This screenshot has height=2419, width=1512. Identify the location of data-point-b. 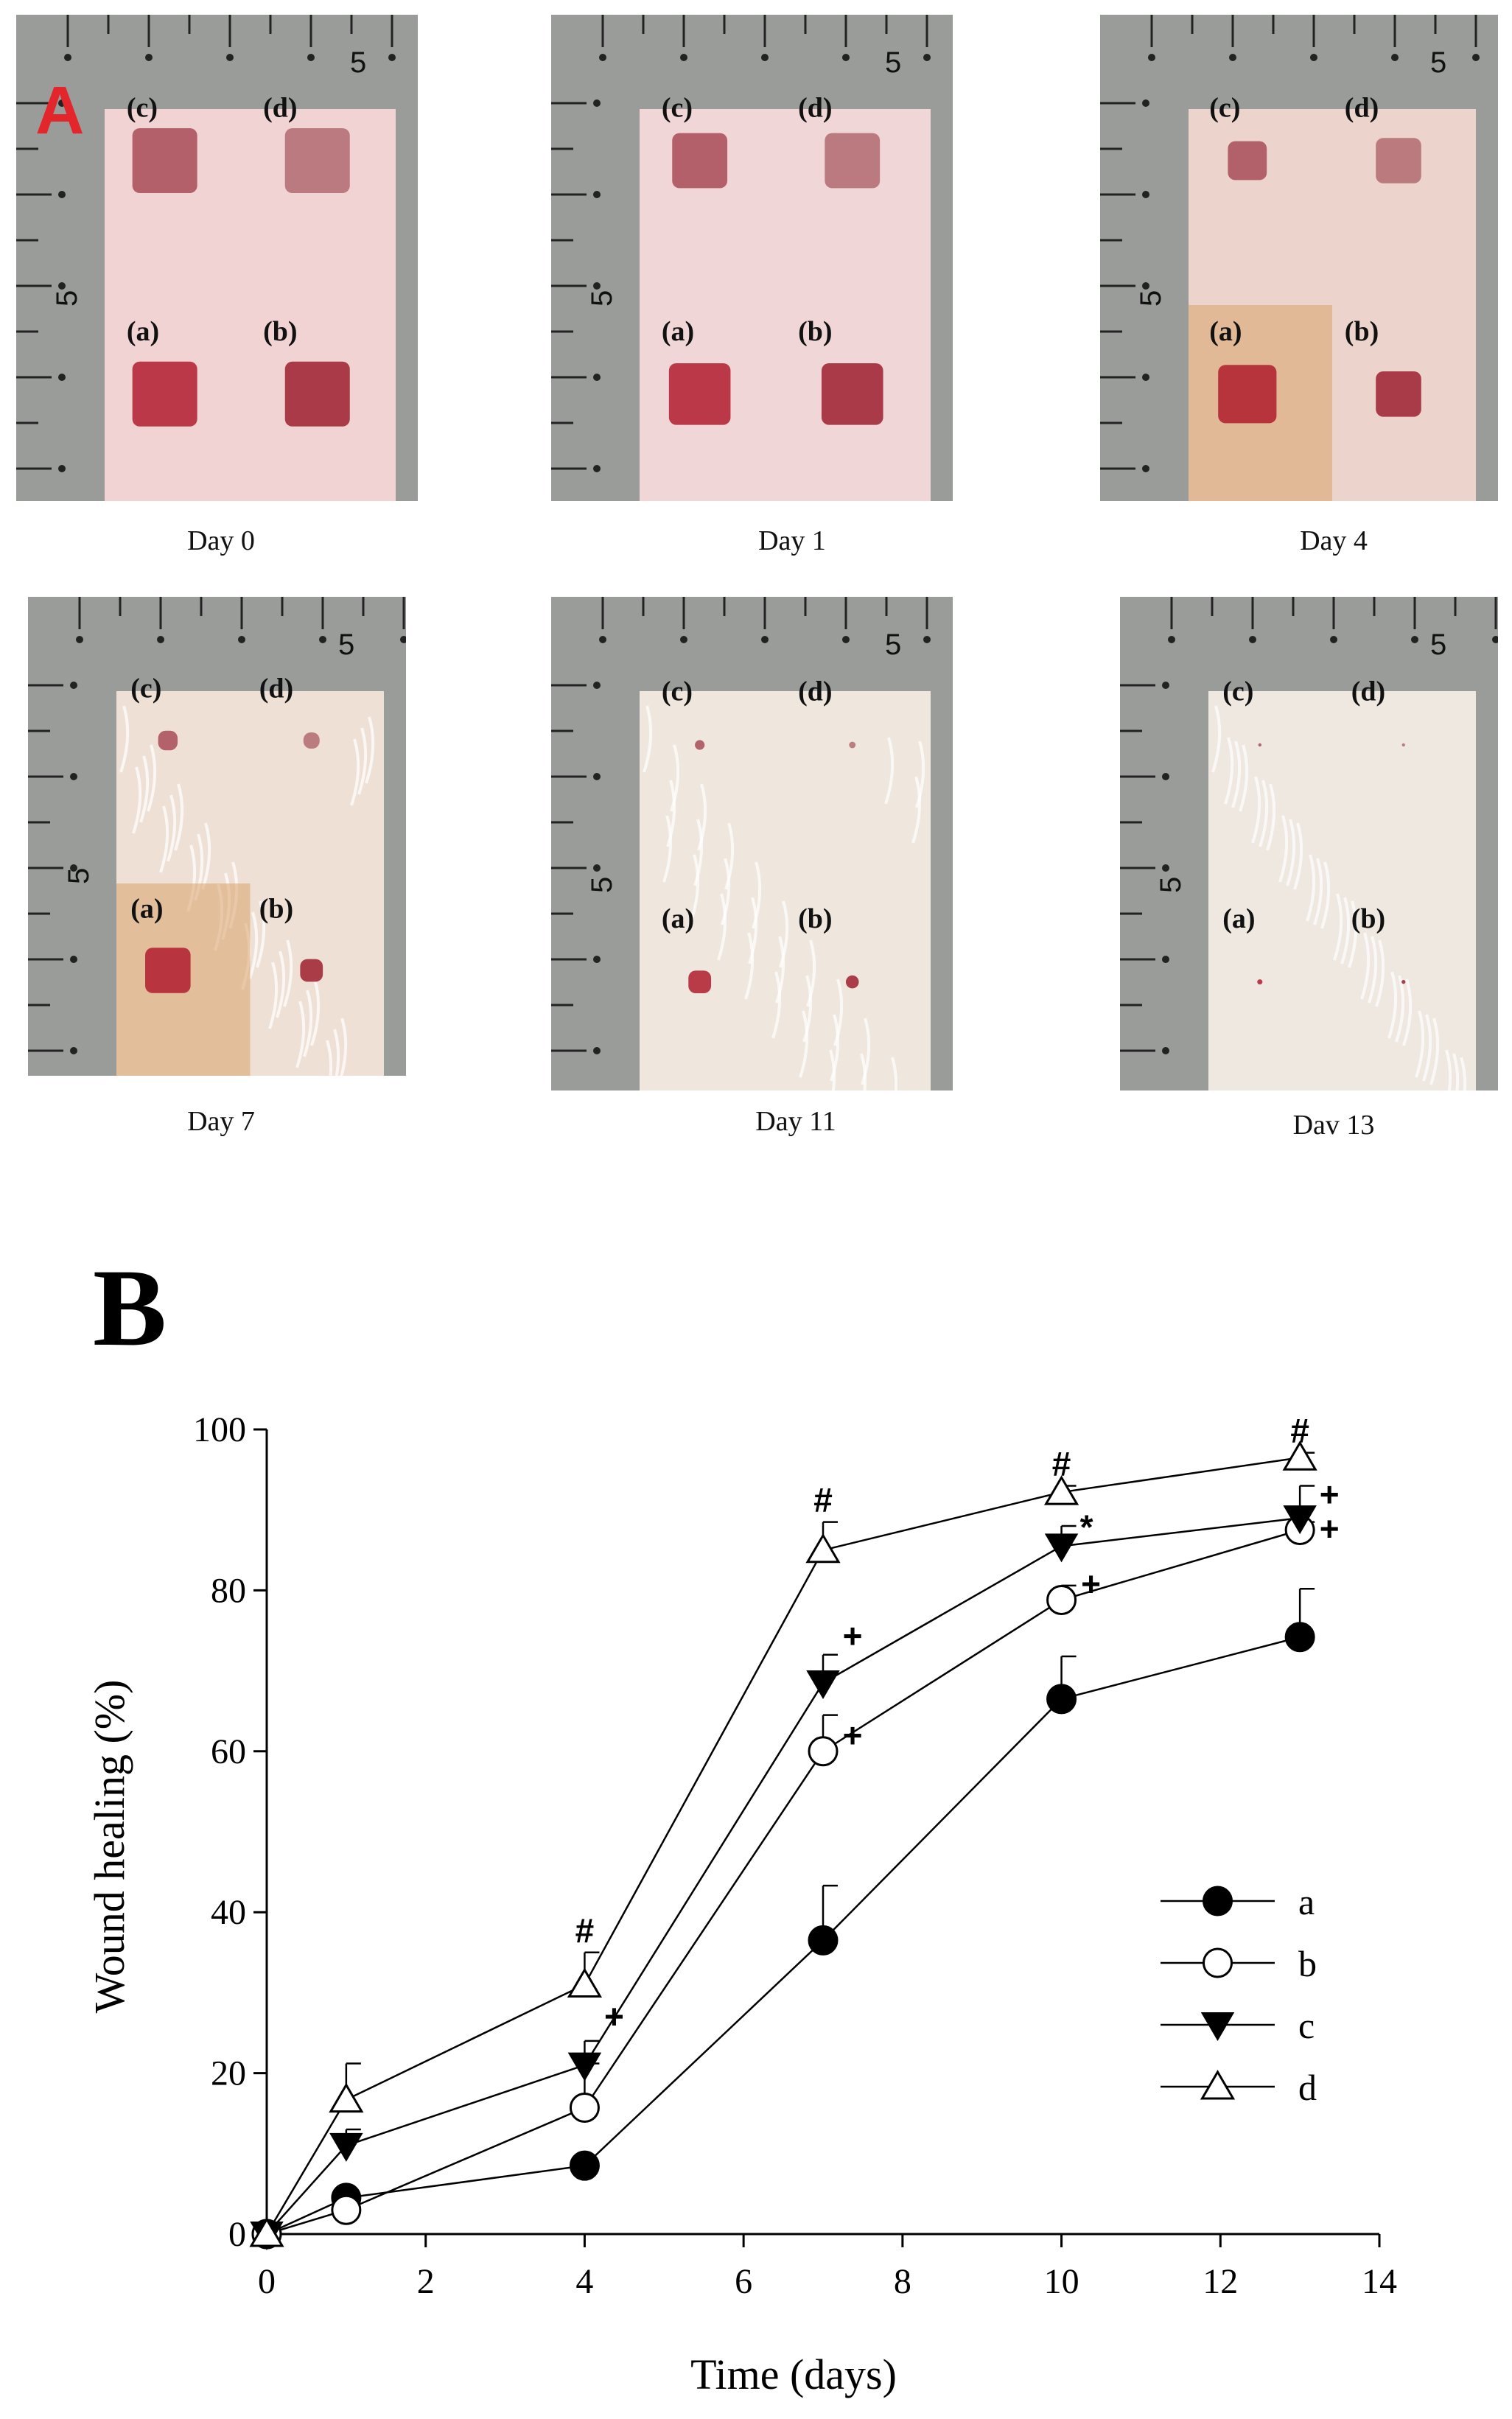
(1061, 1600).